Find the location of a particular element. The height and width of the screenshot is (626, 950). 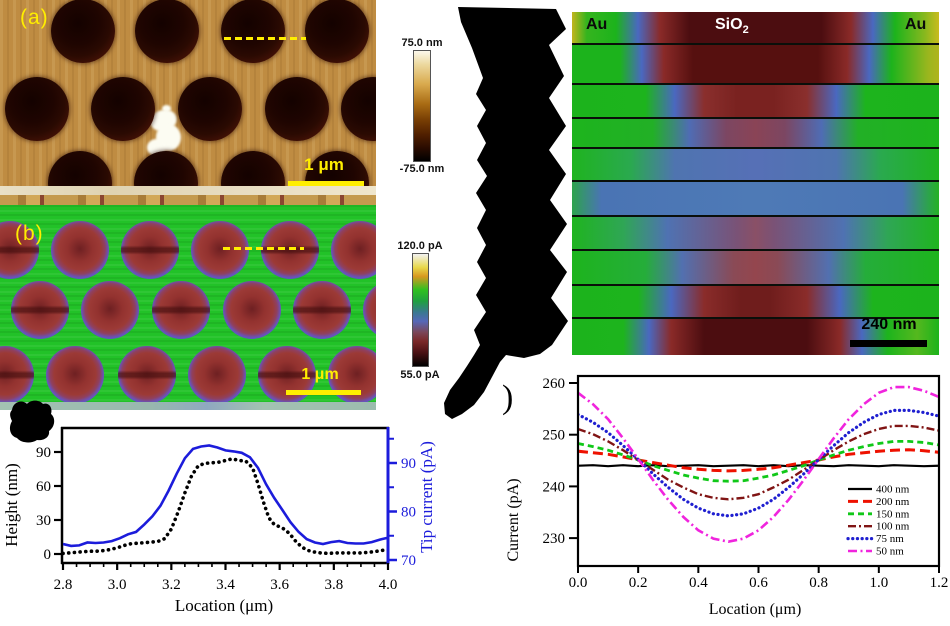

au-label-right: Au is located at coordinates (916, 24).